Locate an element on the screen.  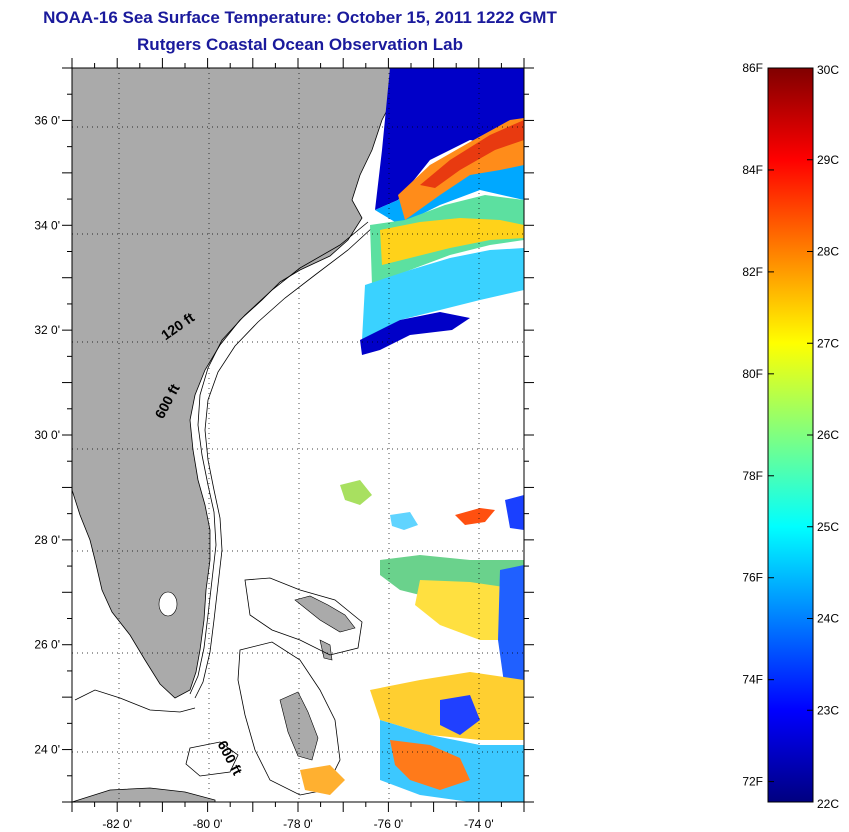
colorbar-fahrenheit-label: 80F is located at coordinates (752, 374).